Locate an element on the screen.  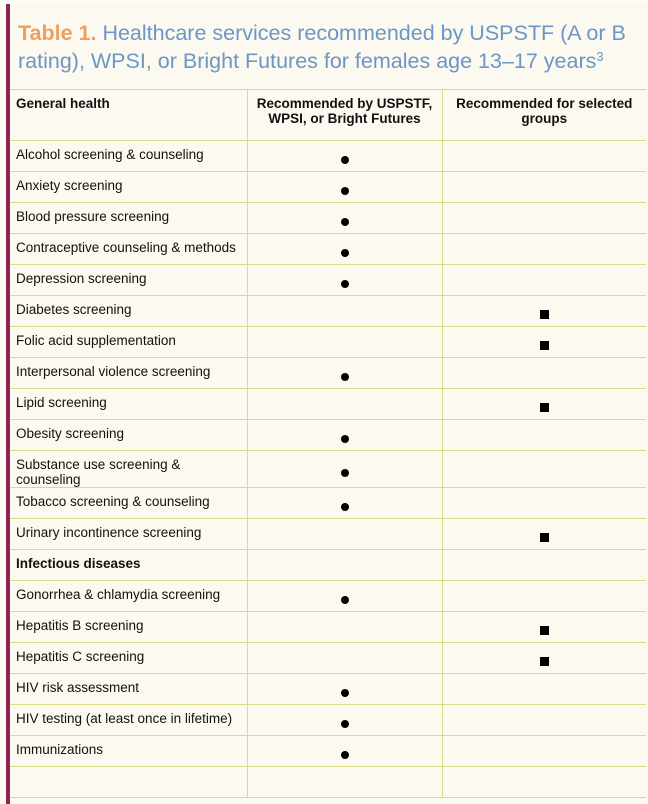
table-row: Tobacco screening & counseling is located at coordinates (328, 503).